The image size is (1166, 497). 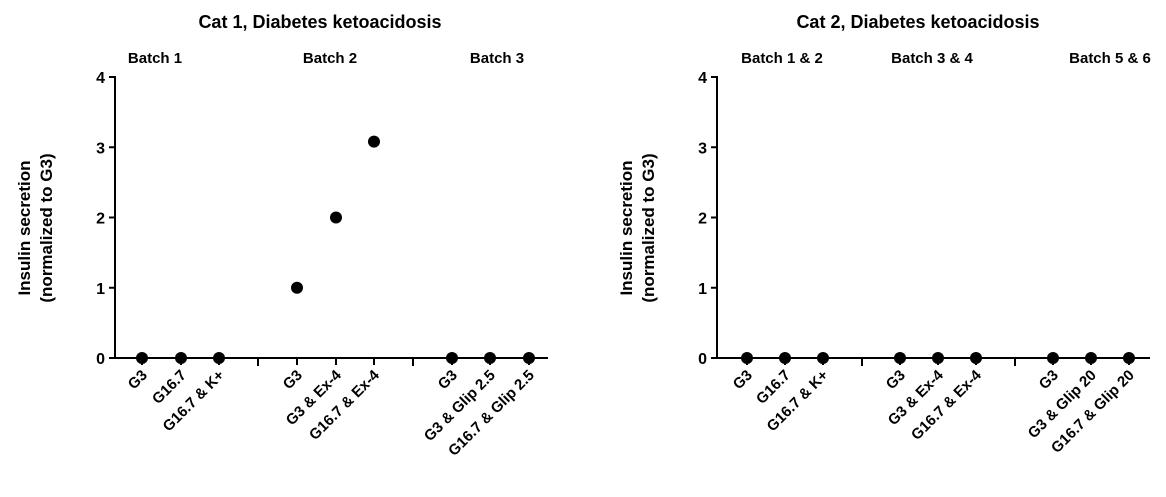 What do you see at coordinates (932, 58) in the screenshot?
I see `batch-label: Batch 3 & 4` at bounding box center [932, 58].